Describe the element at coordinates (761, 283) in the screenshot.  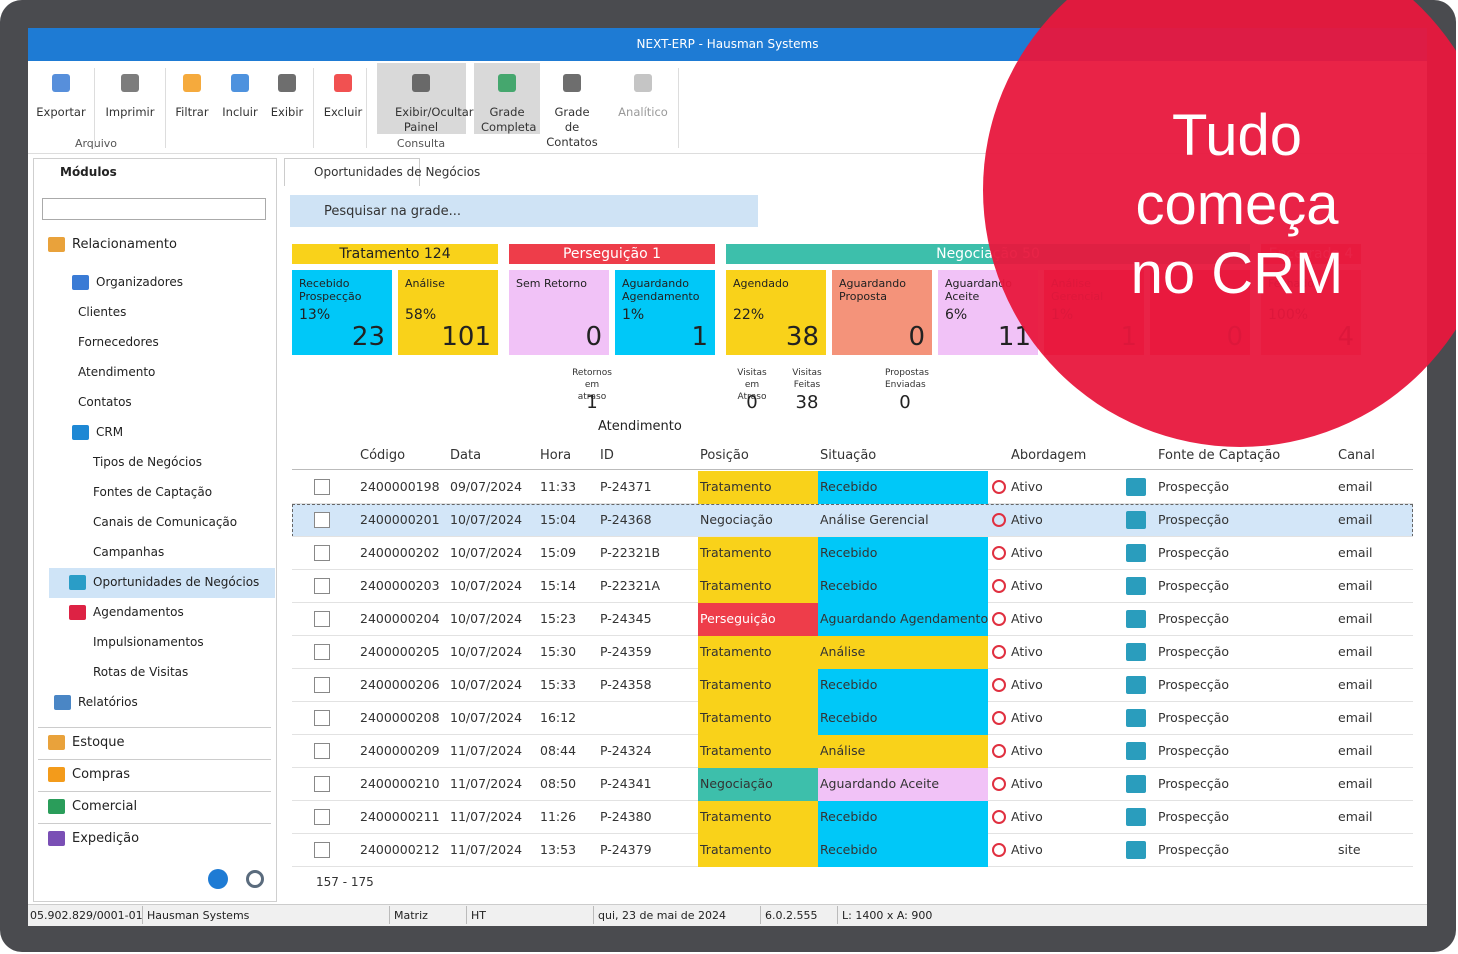
I see `card-name: Agendado` at that location.